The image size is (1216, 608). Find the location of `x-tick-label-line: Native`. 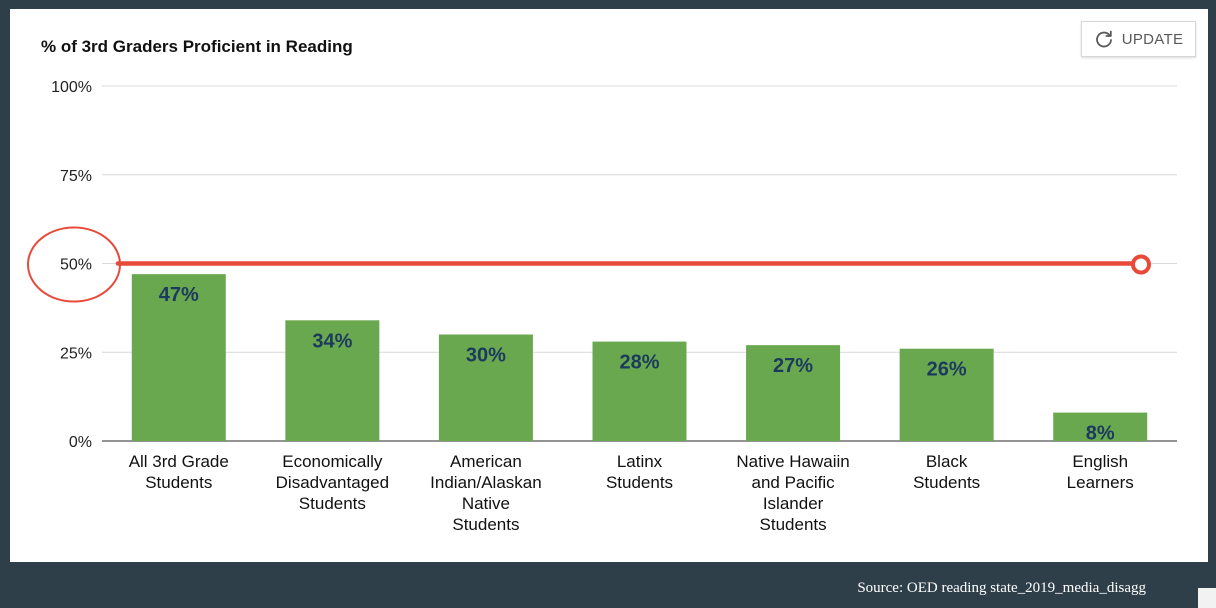

x-tick-label-line: Native is located at coordinates (486, 503).